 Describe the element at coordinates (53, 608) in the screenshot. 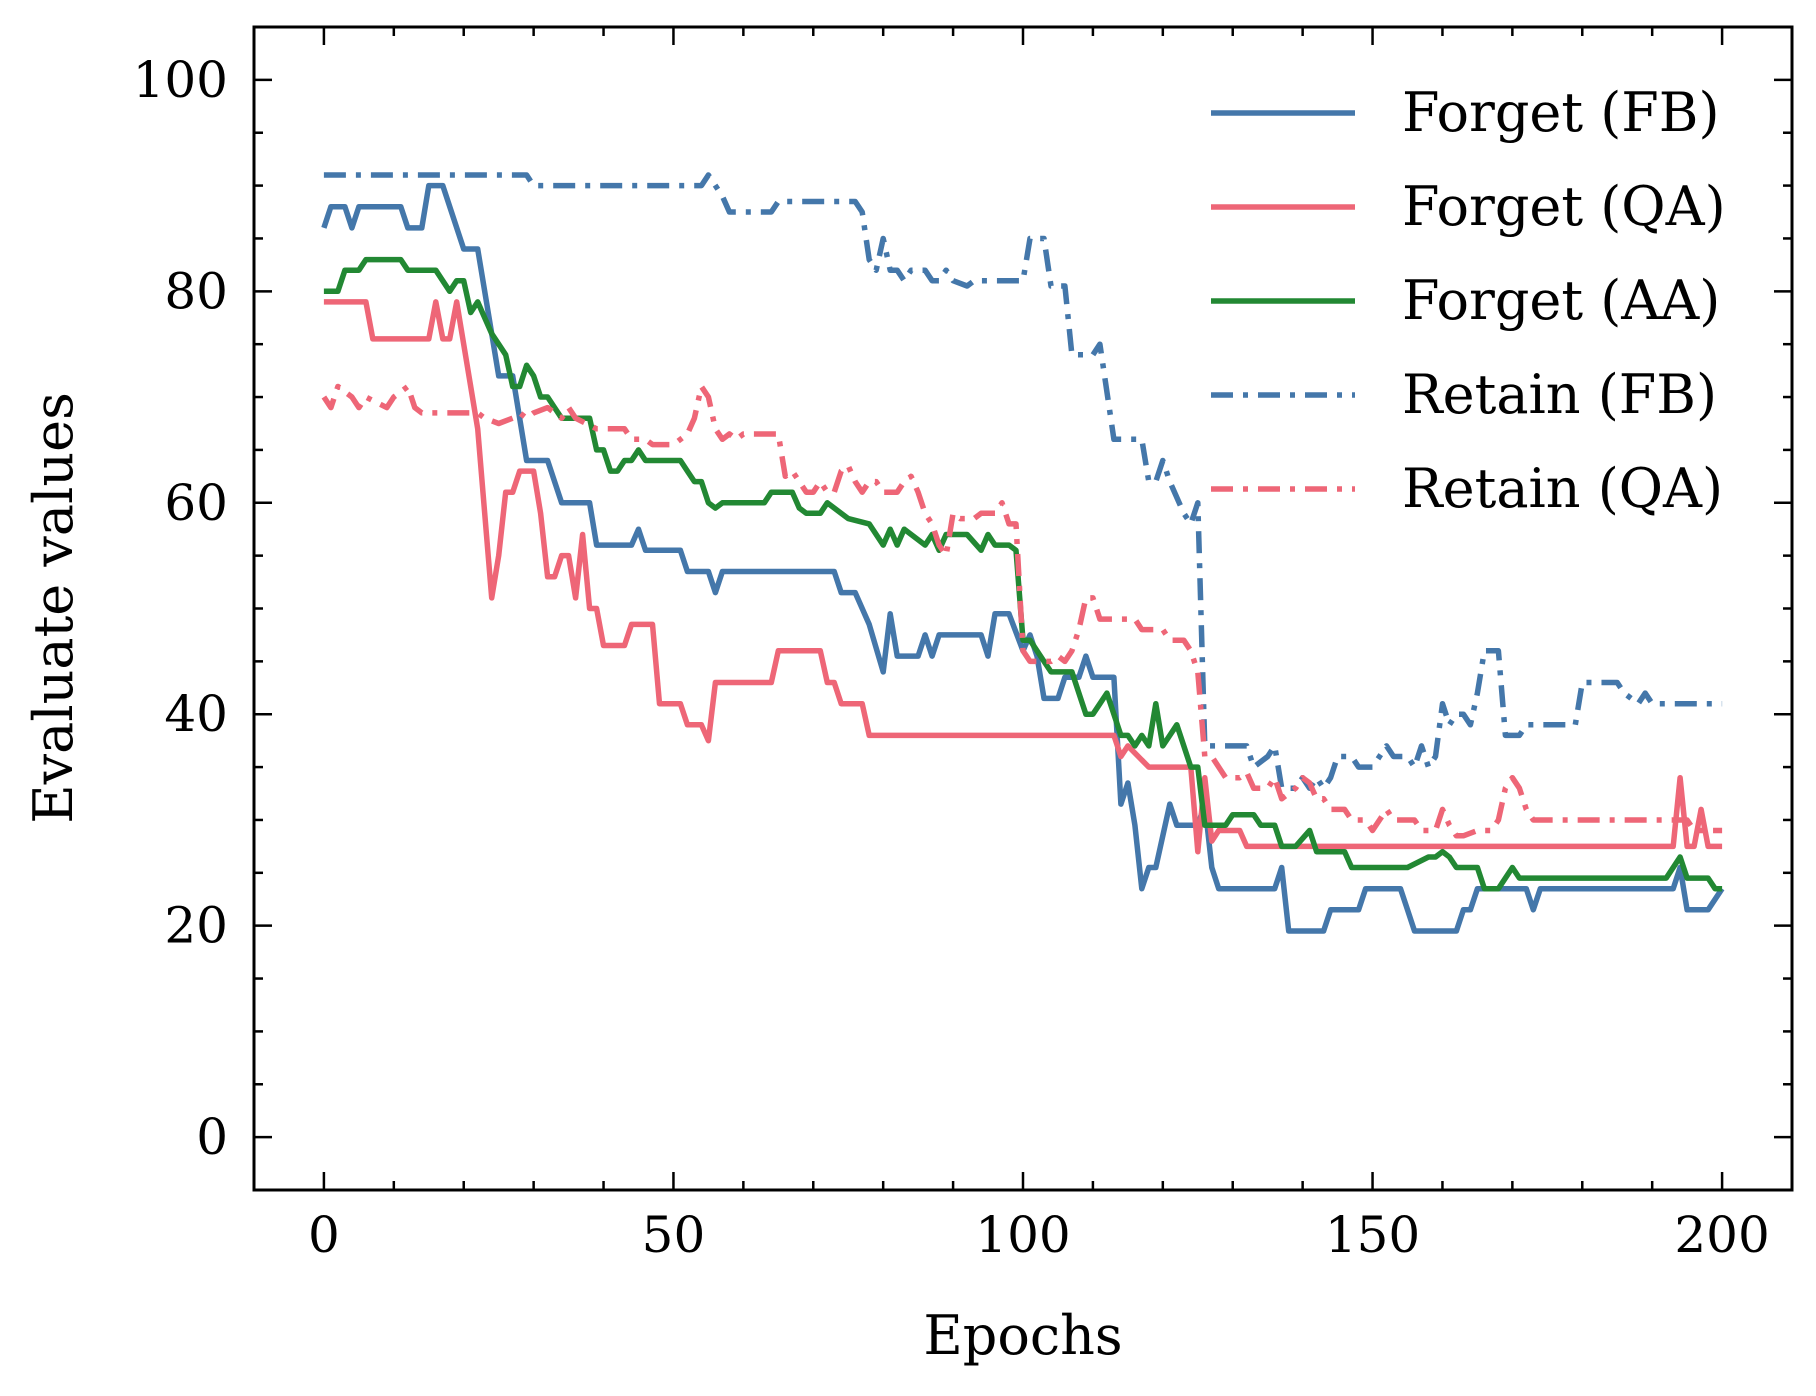

I see `y-axis-label: Evaluate values` at that location.